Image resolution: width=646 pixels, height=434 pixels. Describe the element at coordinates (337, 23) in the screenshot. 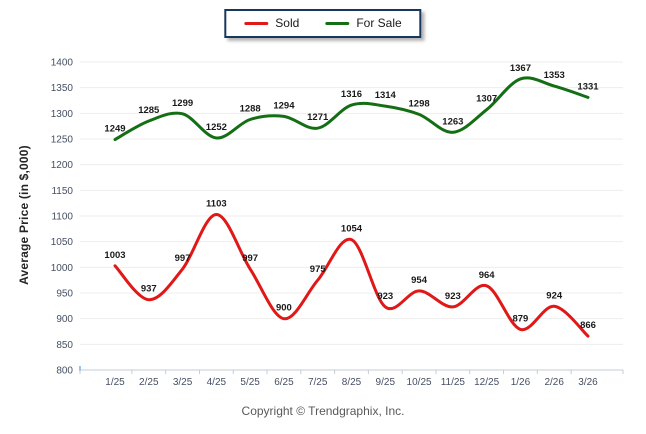

I see `for-sale-line-swatch-icon` at that location.